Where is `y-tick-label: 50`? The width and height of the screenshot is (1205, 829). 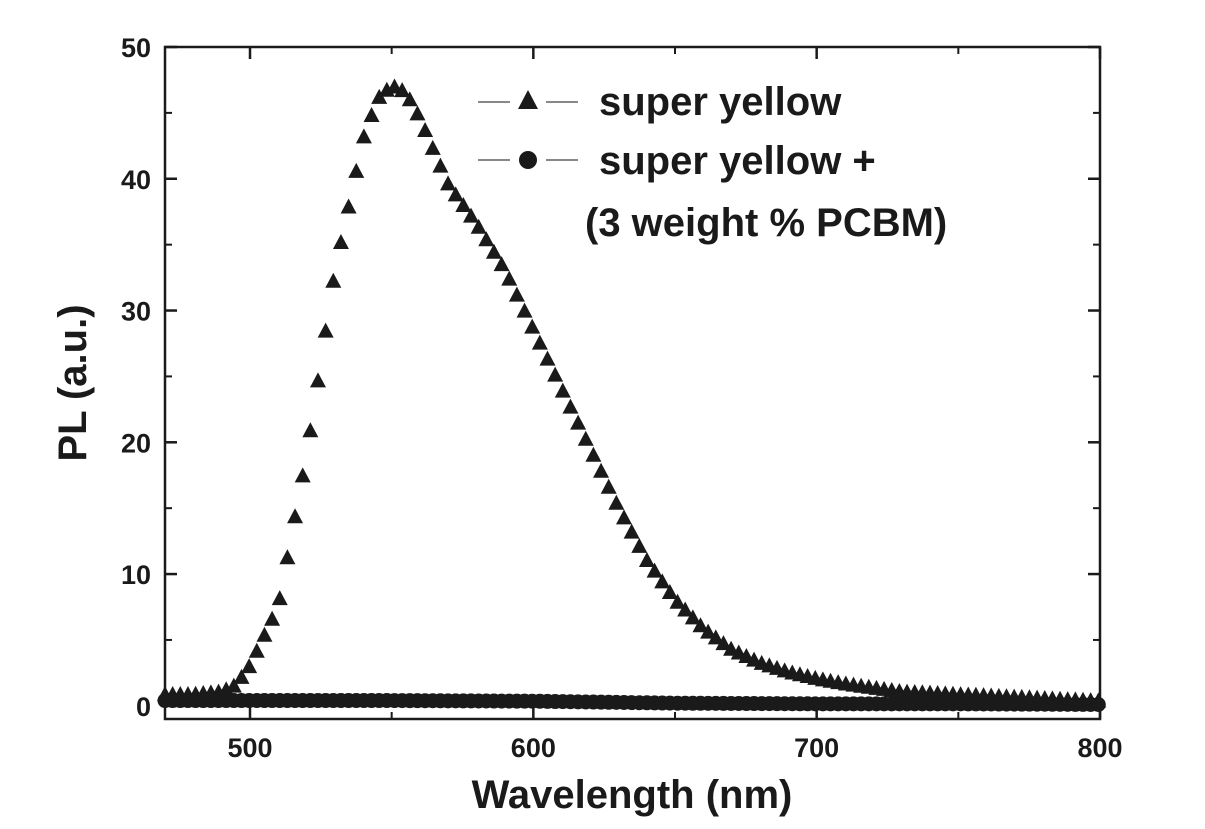
y-tick-label: 50 is located at coordinates (136, 48).